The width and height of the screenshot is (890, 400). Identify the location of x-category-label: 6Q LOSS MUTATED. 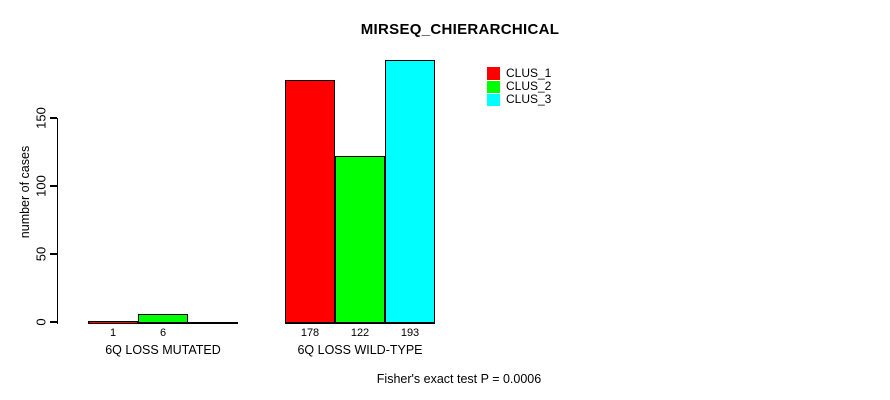
(163, 350).